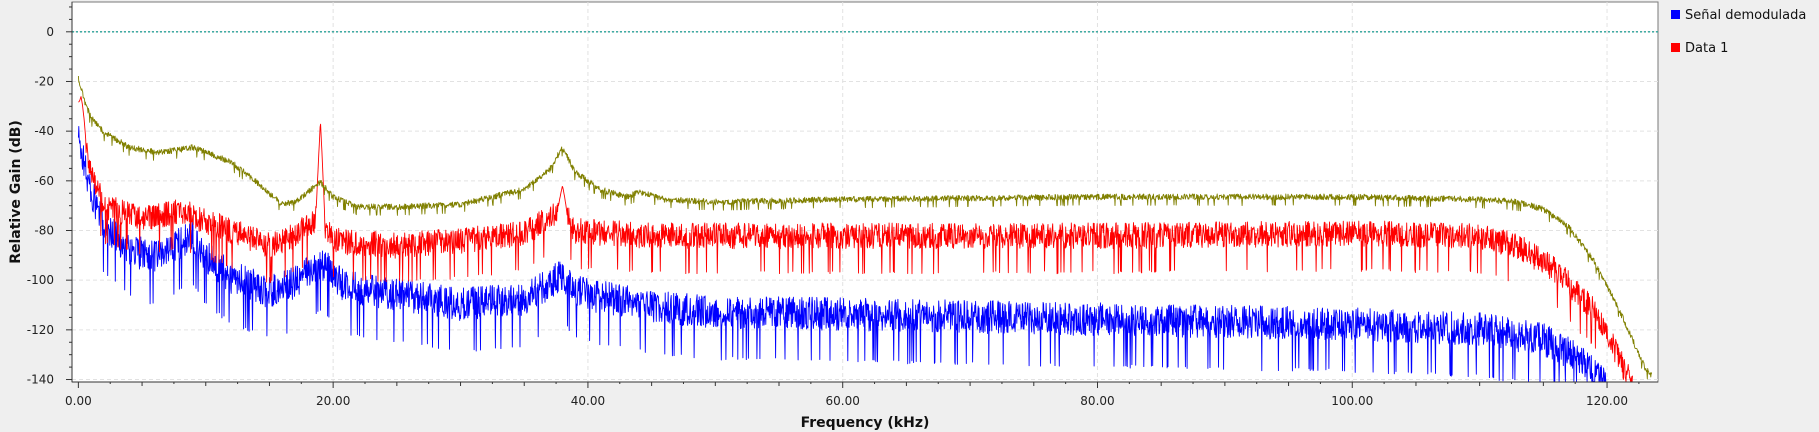  What do you see at coordinates (1706, 48) in the screenshot?
I see `legend-label: Data 1` at bounding box center [1706, 48].